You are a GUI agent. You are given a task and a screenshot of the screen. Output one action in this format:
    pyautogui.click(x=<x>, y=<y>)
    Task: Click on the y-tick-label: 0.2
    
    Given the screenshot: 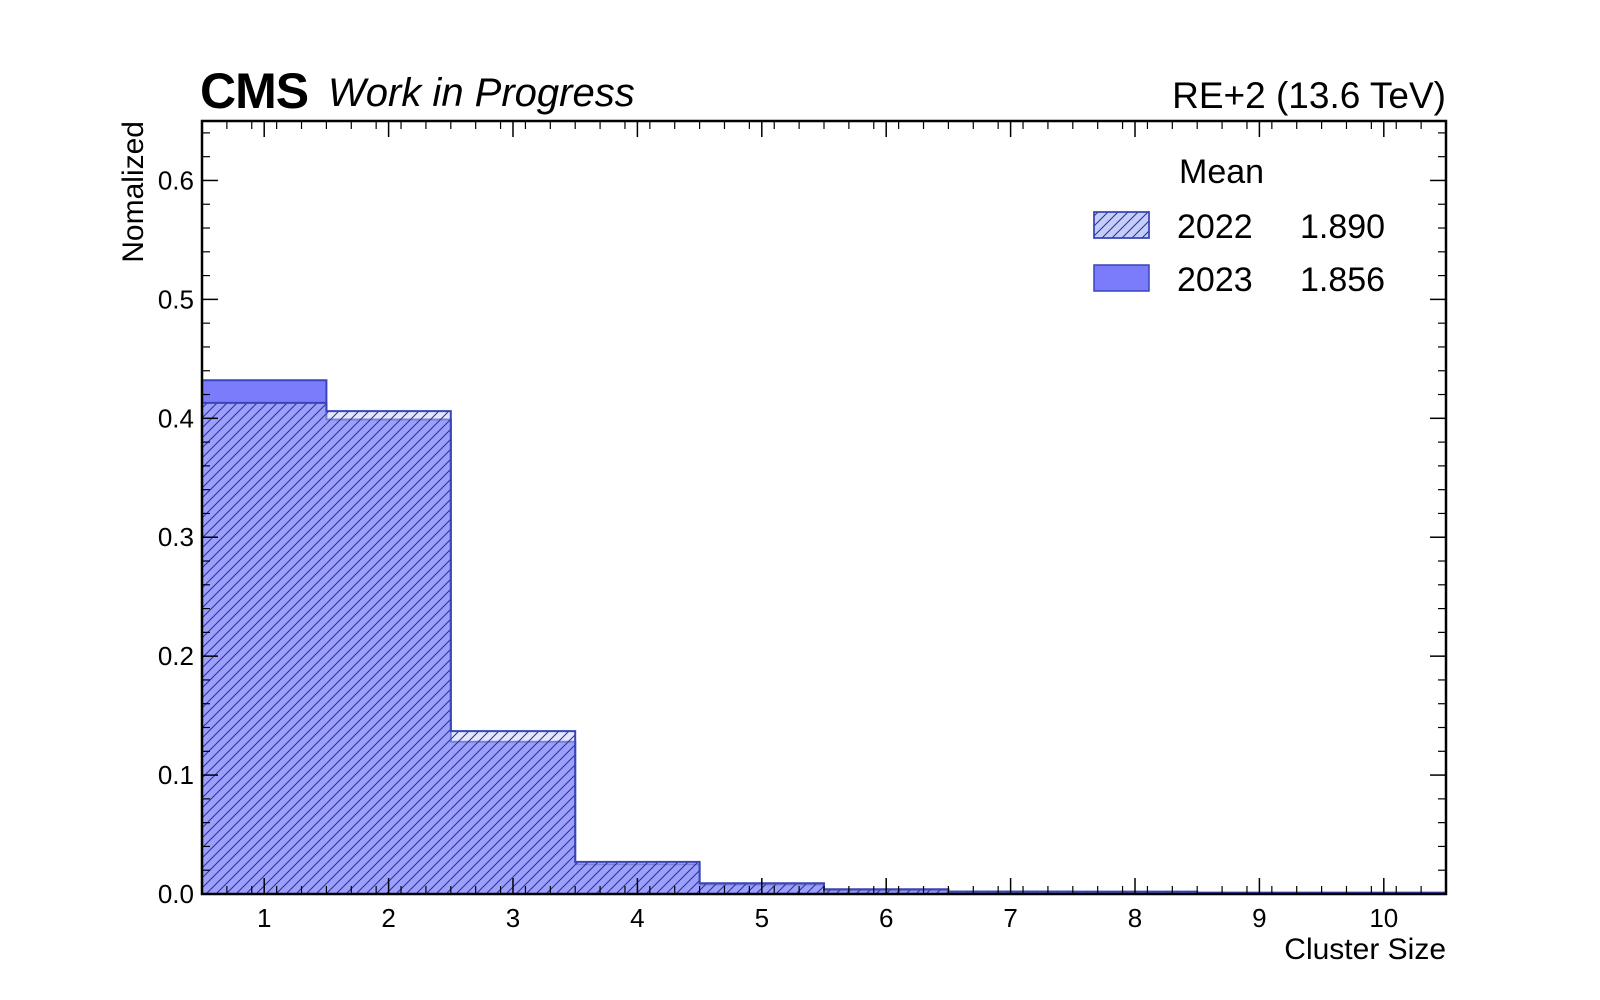 What is the action you would take?
    pyautogui.click(x=176, y=656)
    